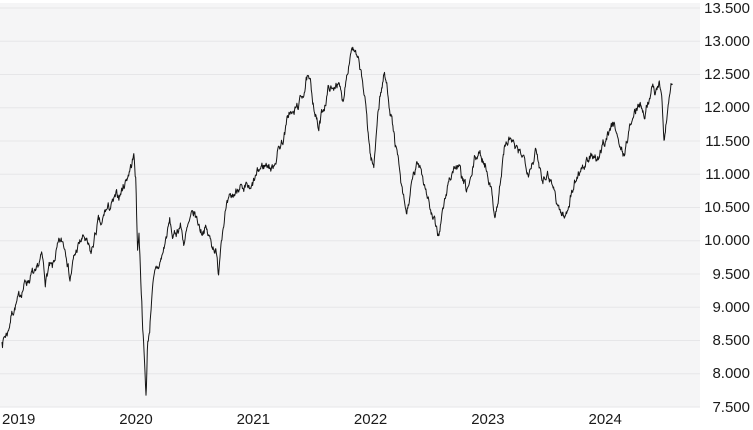 The image size is (753, 430). What do you see at coordinates (253, 419) in the screenshot?
I see `x-axis-label: 2021` at bounding box center [253, 419].